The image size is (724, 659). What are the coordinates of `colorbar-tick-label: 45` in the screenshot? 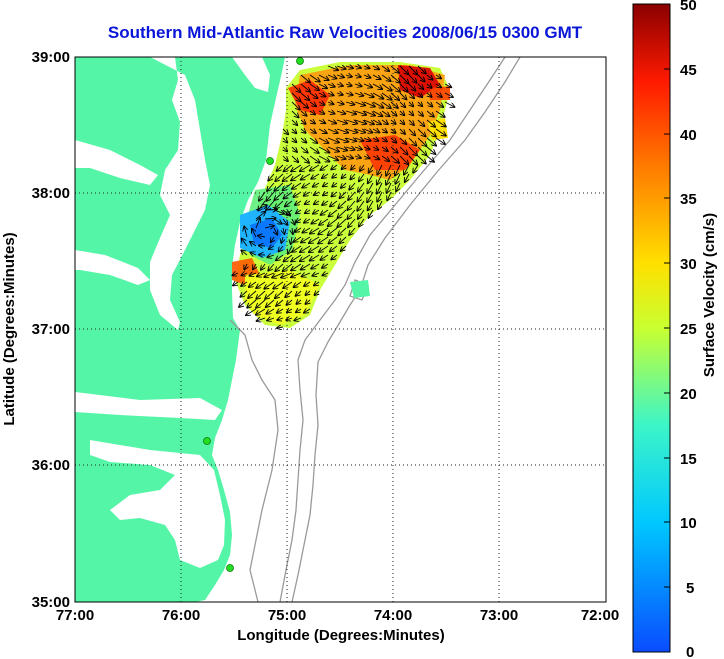 It's located at (688, 70).